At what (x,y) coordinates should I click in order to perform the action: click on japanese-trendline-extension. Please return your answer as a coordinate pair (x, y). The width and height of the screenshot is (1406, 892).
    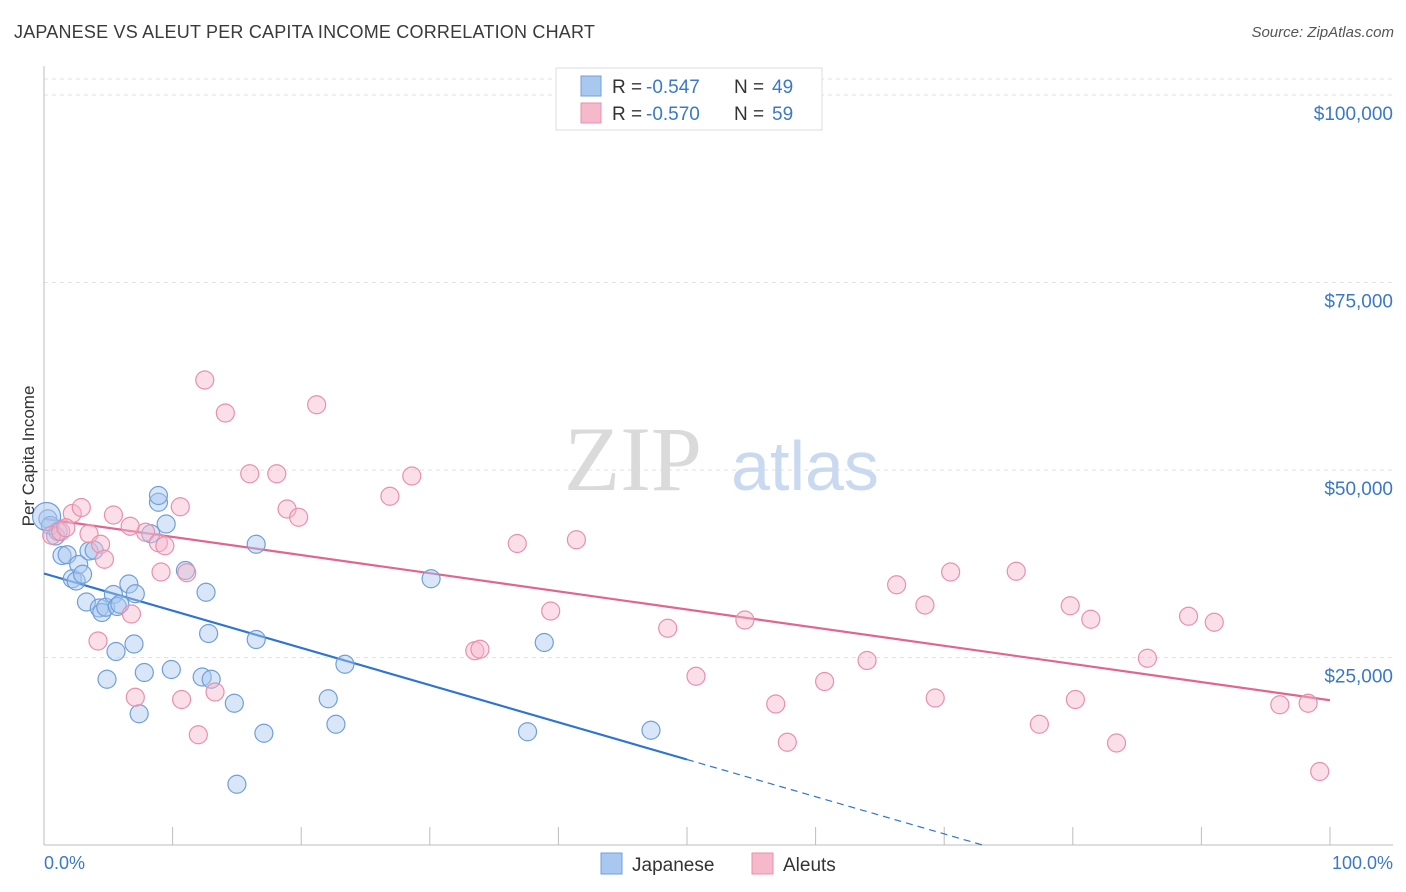
    Looking at the image, I should click on (834, 802).